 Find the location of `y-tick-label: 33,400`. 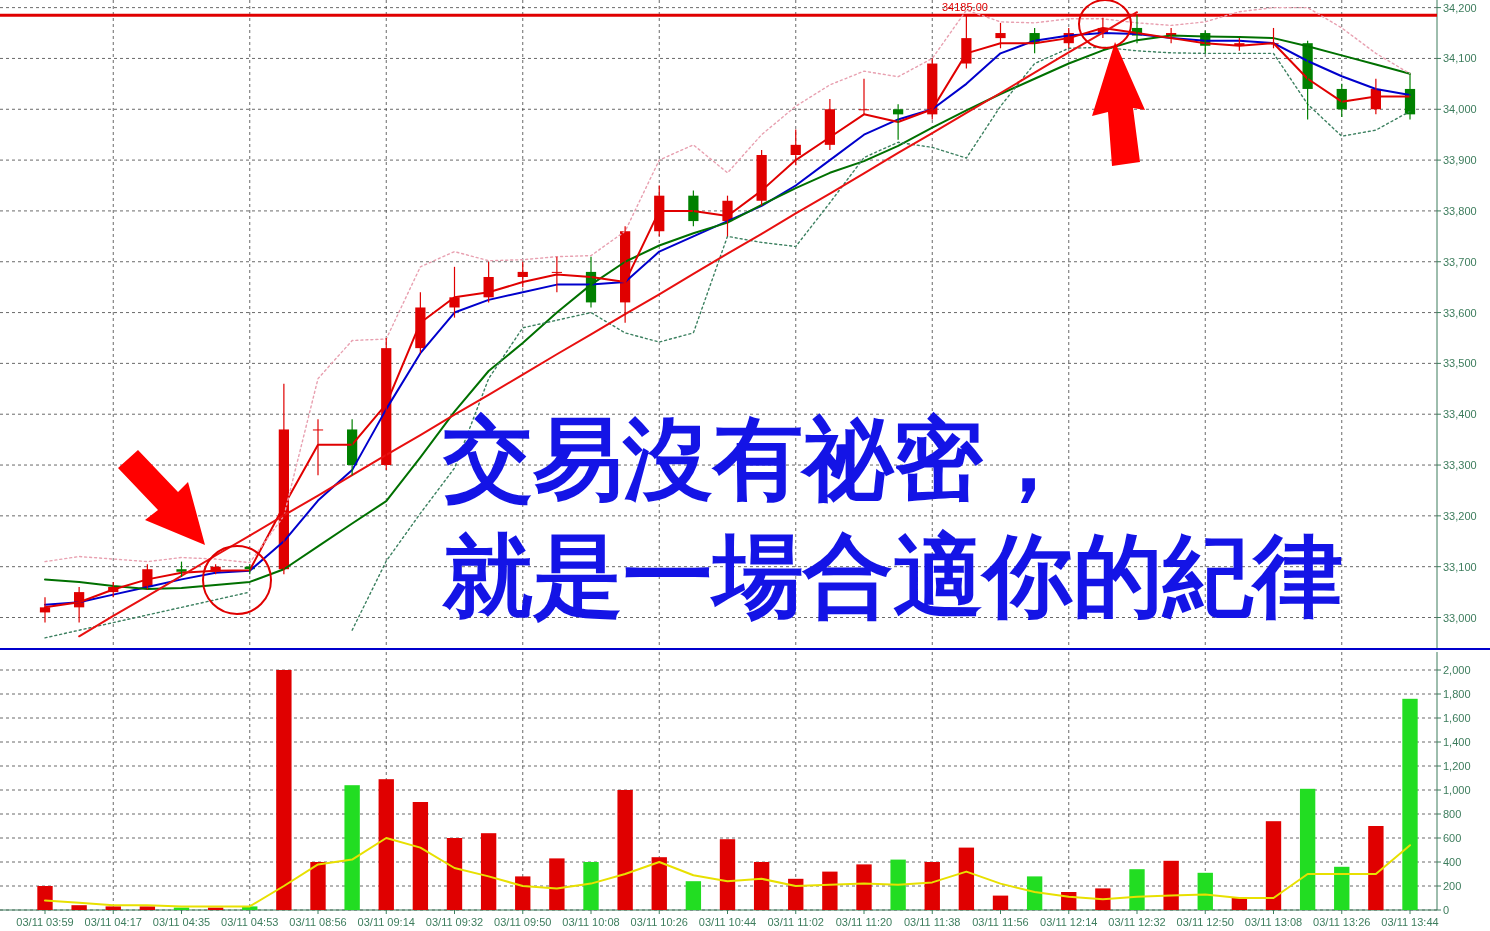

y-tick-label: 33,400 is located at coordinates (1460, 414).